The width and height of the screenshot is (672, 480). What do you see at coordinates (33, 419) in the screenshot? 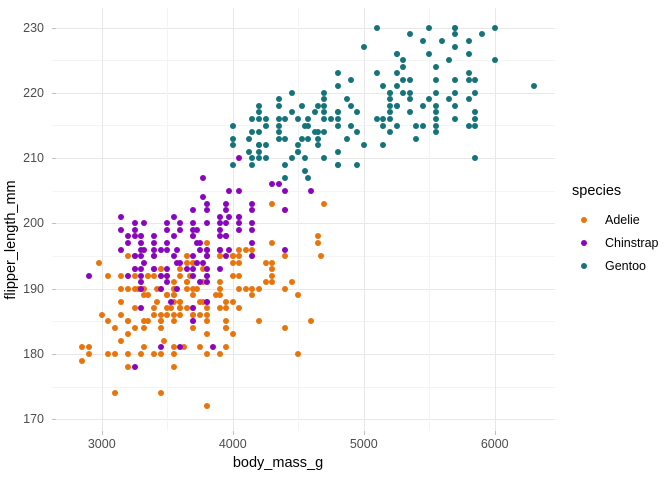
I see `y-tick-label: 170` at bounding box center [33, 419].